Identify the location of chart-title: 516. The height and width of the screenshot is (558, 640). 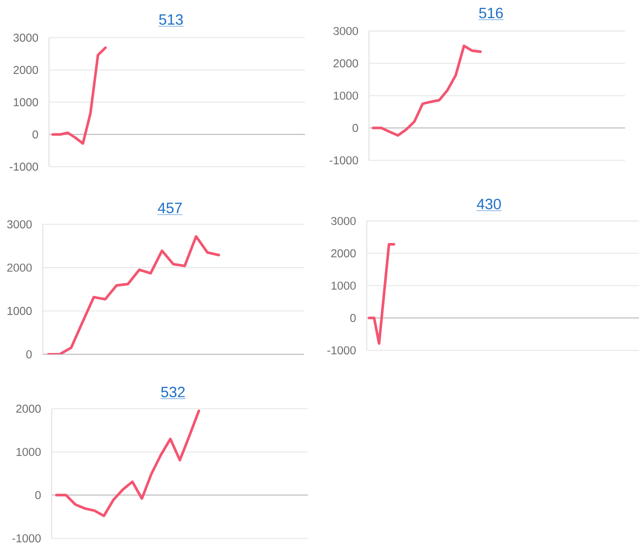
(491, 13).